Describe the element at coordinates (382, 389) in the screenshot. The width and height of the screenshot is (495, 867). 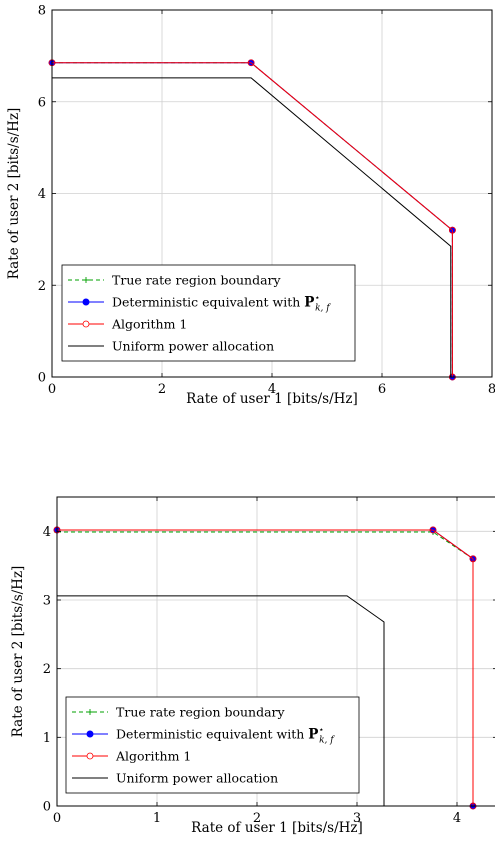
I see `x-tick-label: 6` at that location.